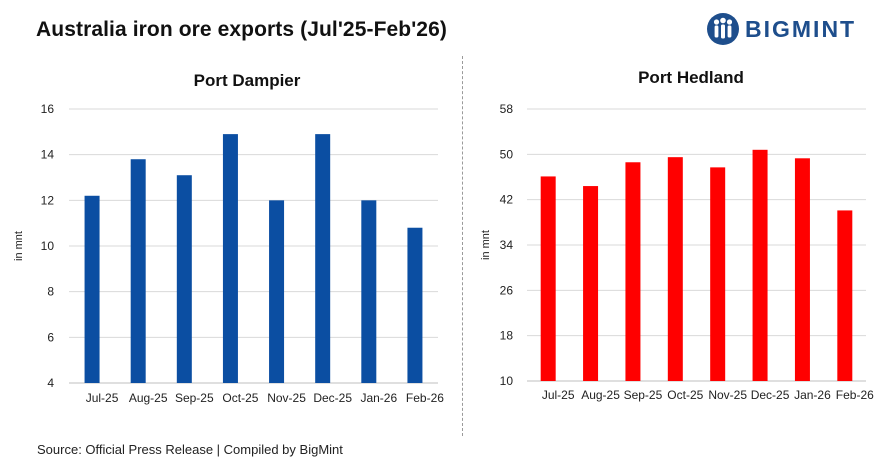 The image size is (887, 476). What do you see at coordinates (48, 200) in the screenshot?
I see `y-tick-label-dampier: 12` at bounding box center [48, 200].